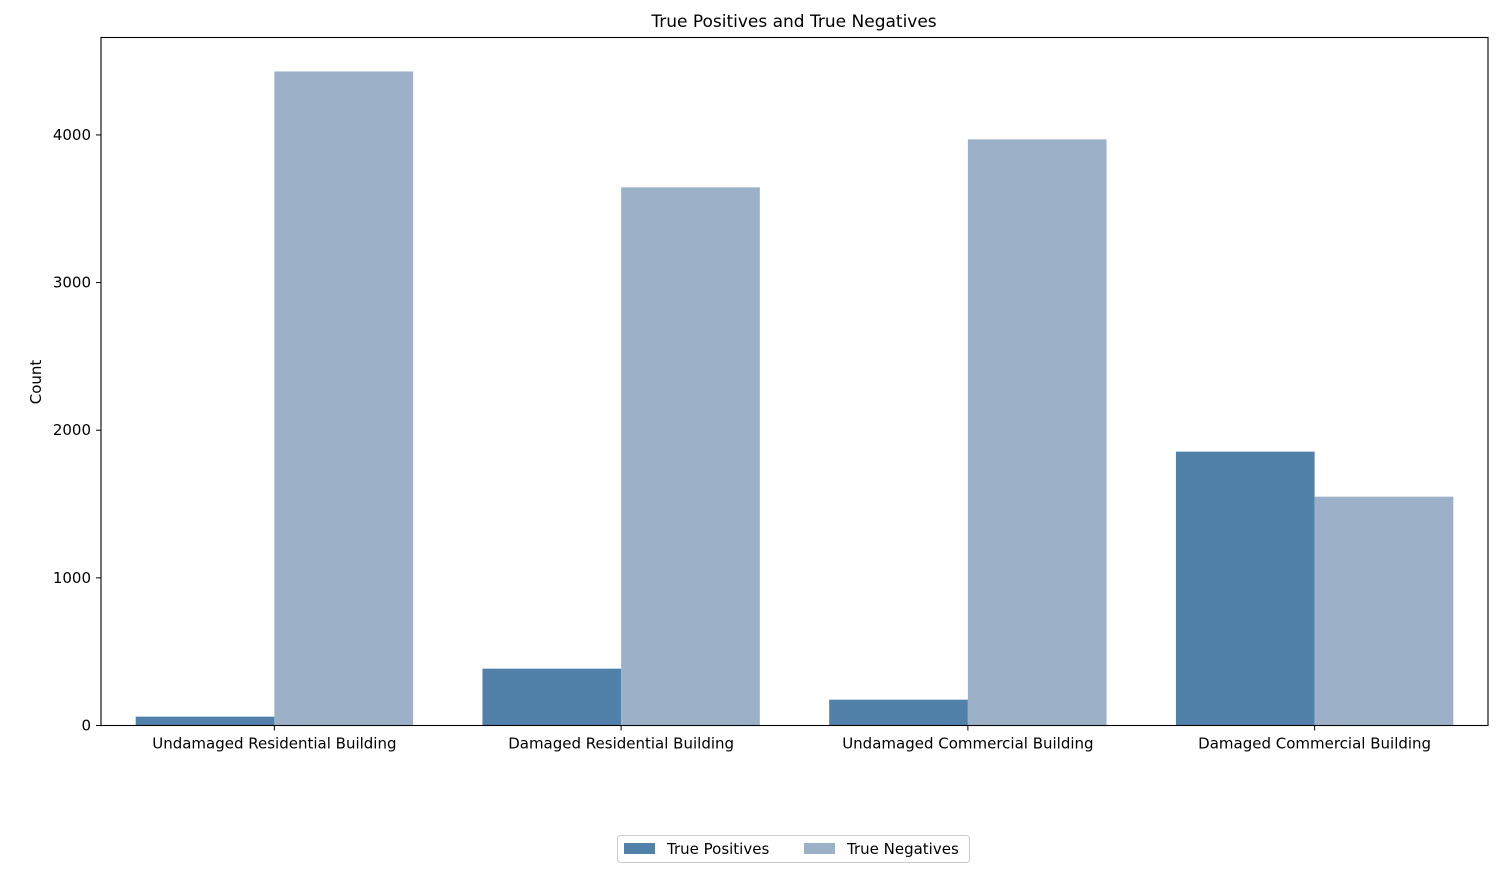 This screenshot has height=878, width=1509. I want to click on legend-swatch-true-positives, so click(639, 848).